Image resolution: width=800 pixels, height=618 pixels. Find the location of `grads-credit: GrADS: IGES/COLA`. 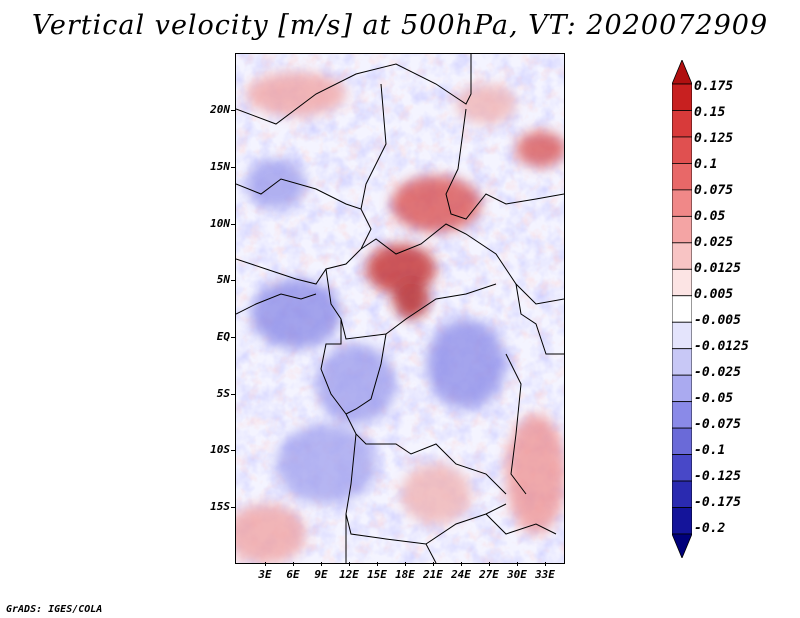

grads-credit: GrADS: IGES/COLA is located at coordinates (54, 609).